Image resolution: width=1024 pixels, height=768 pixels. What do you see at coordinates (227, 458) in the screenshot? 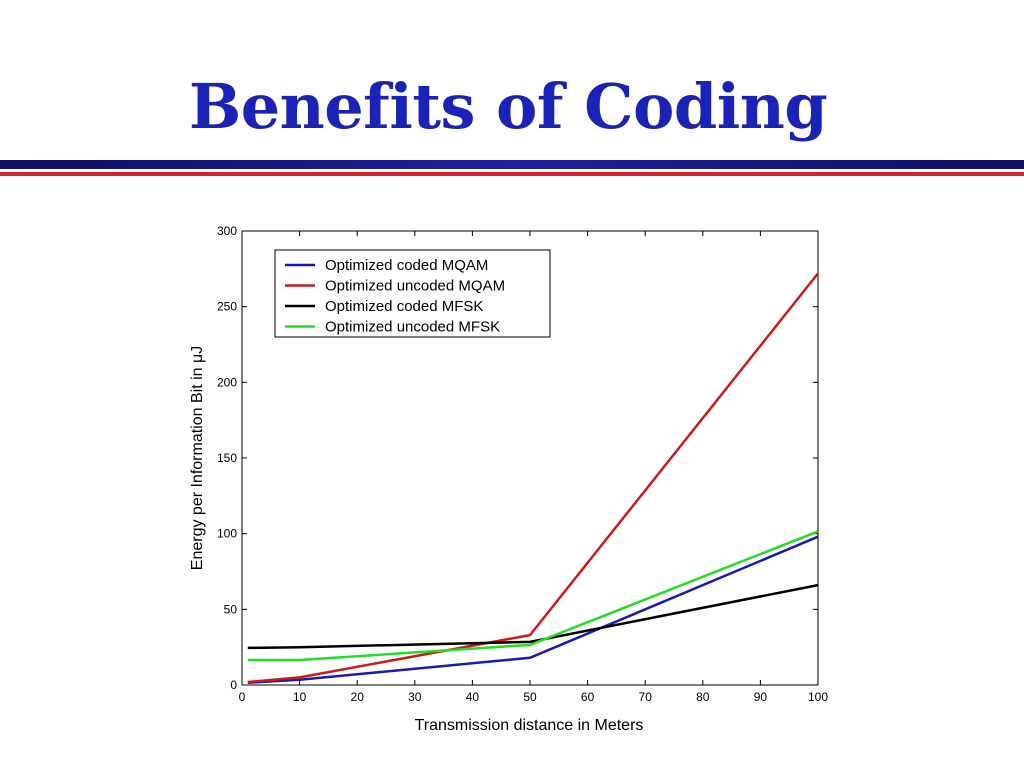
I see `y-tick-label: 150` at bounding box center [227, 458].